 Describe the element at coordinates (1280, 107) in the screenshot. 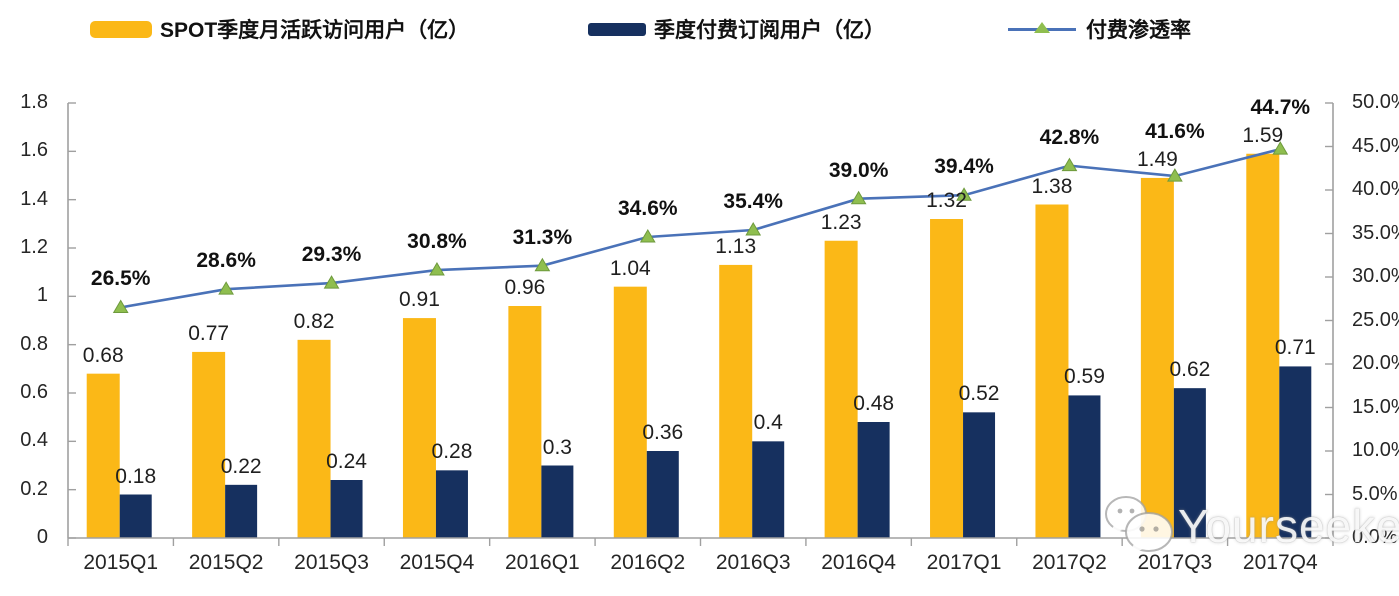

I see `penetration-value-label: 44.7%` at that location.